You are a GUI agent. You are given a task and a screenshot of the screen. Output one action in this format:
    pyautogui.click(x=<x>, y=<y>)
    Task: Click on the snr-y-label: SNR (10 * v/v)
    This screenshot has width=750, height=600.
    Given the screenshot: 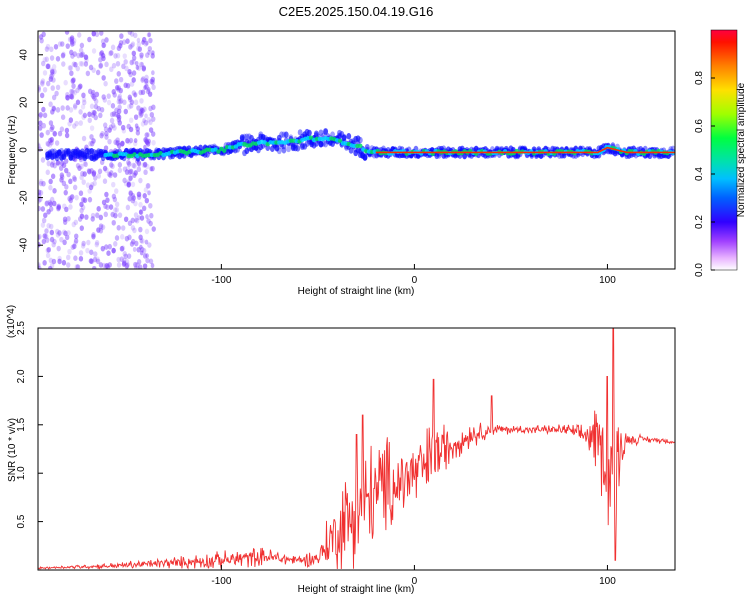 What is the action you would take?
    pyautogui.click(x=12, y=450)
    